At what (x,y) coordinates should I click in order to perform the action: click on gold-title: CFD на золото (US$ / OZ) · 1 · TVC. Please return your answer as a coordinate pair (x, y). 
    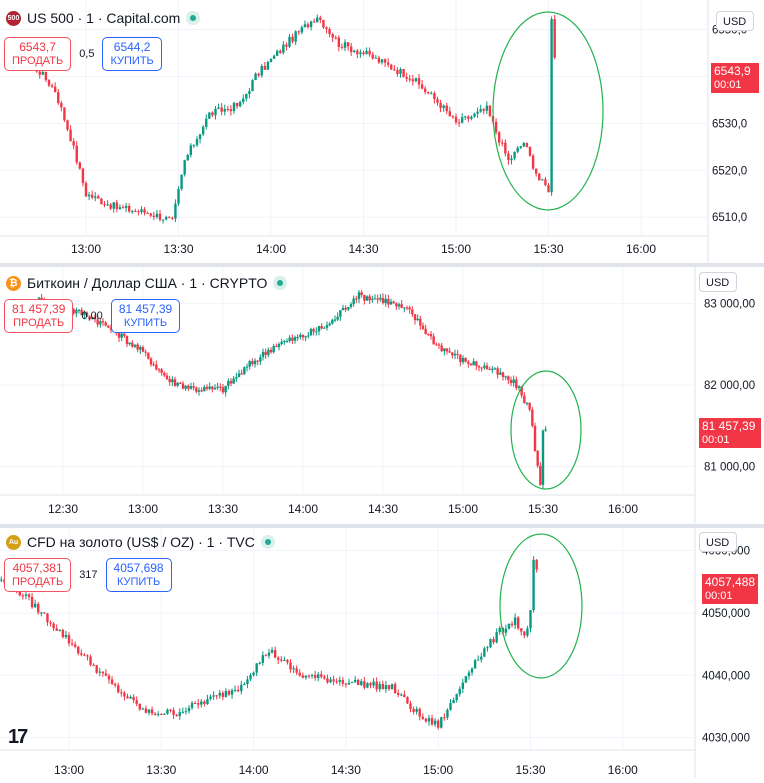
    Looking at the image, I should click on (141, 542).